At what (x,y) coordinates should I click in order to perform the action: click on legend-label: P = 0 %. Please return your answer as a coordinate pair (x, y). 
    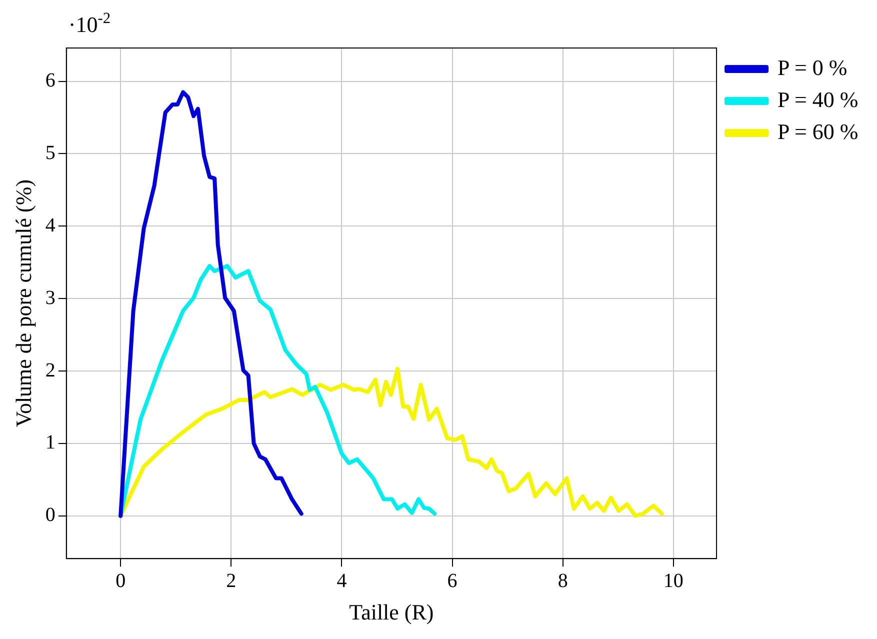
    Looking at the image, I should click on (813, 67).